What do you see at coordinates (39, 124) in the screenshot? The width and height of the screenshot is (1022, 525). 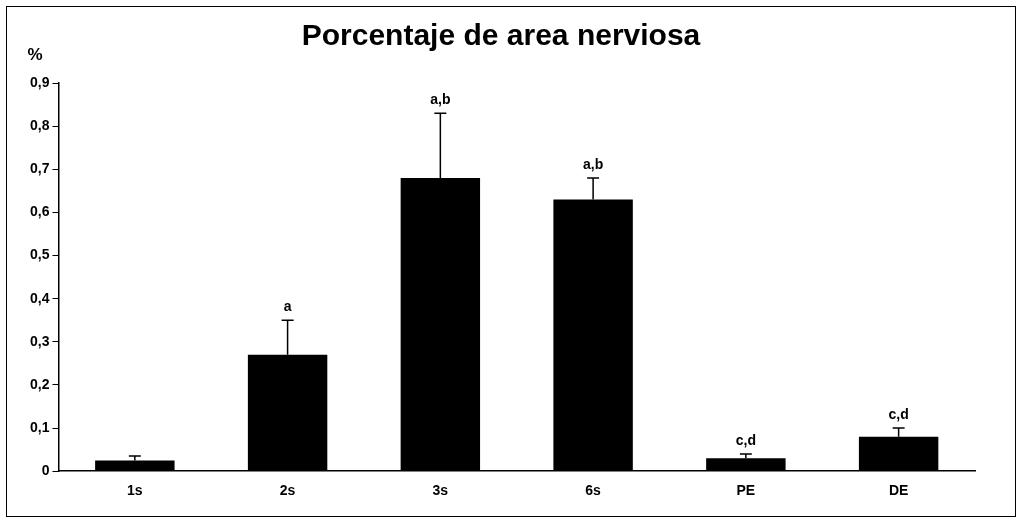 I see `y-tick-label: 0,8` at bounding box center [39, 124].